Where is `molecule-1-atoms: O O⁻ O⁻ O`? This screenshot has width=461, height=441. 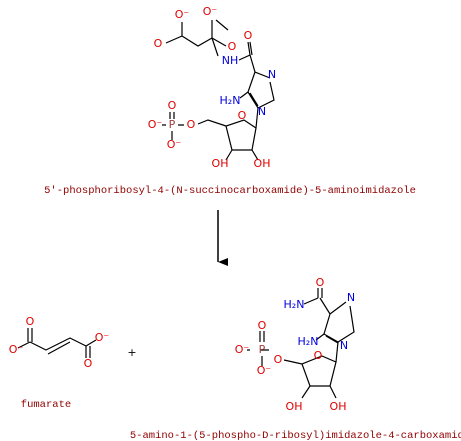 molecule-1-atoms: O O⁻ O⁻ O is located at coordinates (59, 342).